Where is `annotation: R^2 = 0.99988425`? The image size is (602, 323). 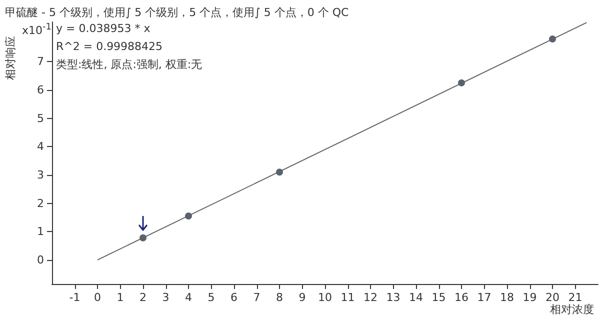
annotation: R^2 = 0.99988425 is located at coordinates (109, 46).